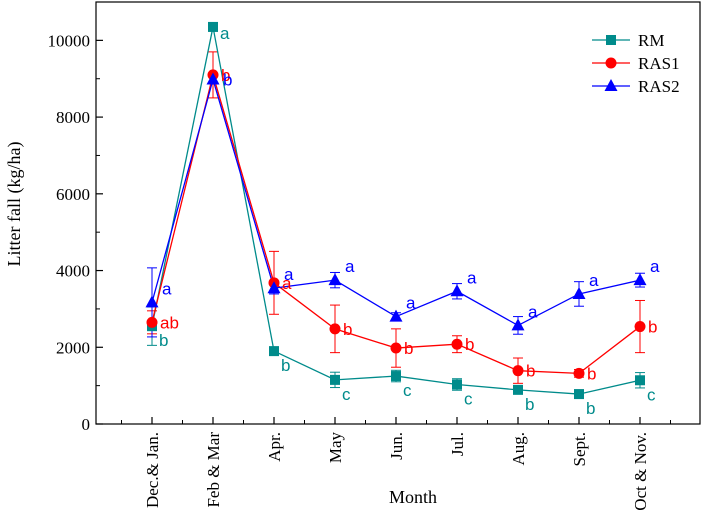 The height and width of the screenshot is (523, 706). Describe the element at coordinates (611, 63) in the screenshot. I see `legend-ras1-marker` at that location.